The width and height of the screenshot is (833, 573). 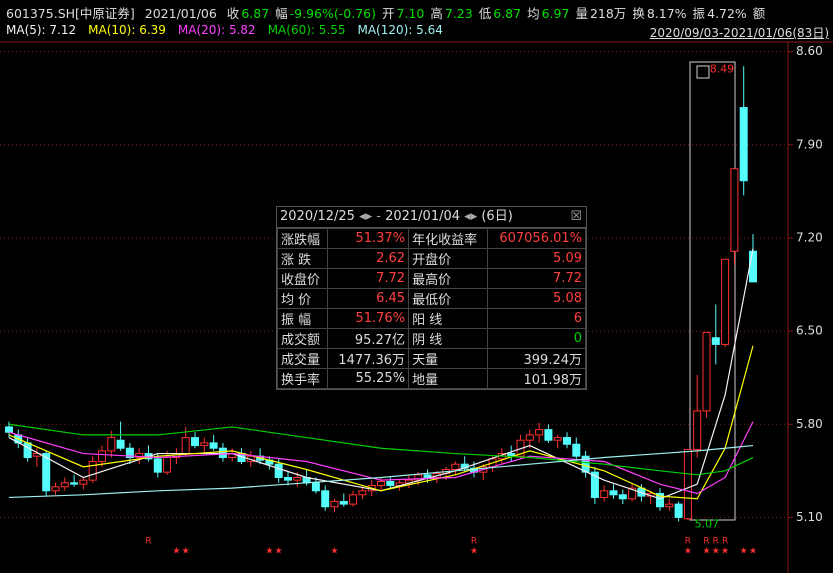 What do you see at coordinates (306, 30) in the screenshot?
I see `legend-entry: MA(60): 5.55` at bounding box center [306, 30].